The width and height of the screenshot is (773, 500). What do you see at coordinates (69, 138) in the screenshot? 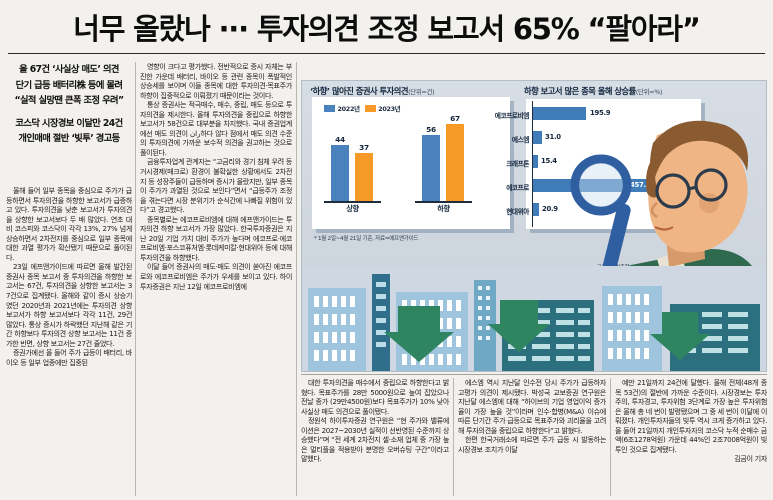
I see `subheadline-5: 개인매매 절반 ‘빚투’ 경고등` at bounding box center [69, 138].